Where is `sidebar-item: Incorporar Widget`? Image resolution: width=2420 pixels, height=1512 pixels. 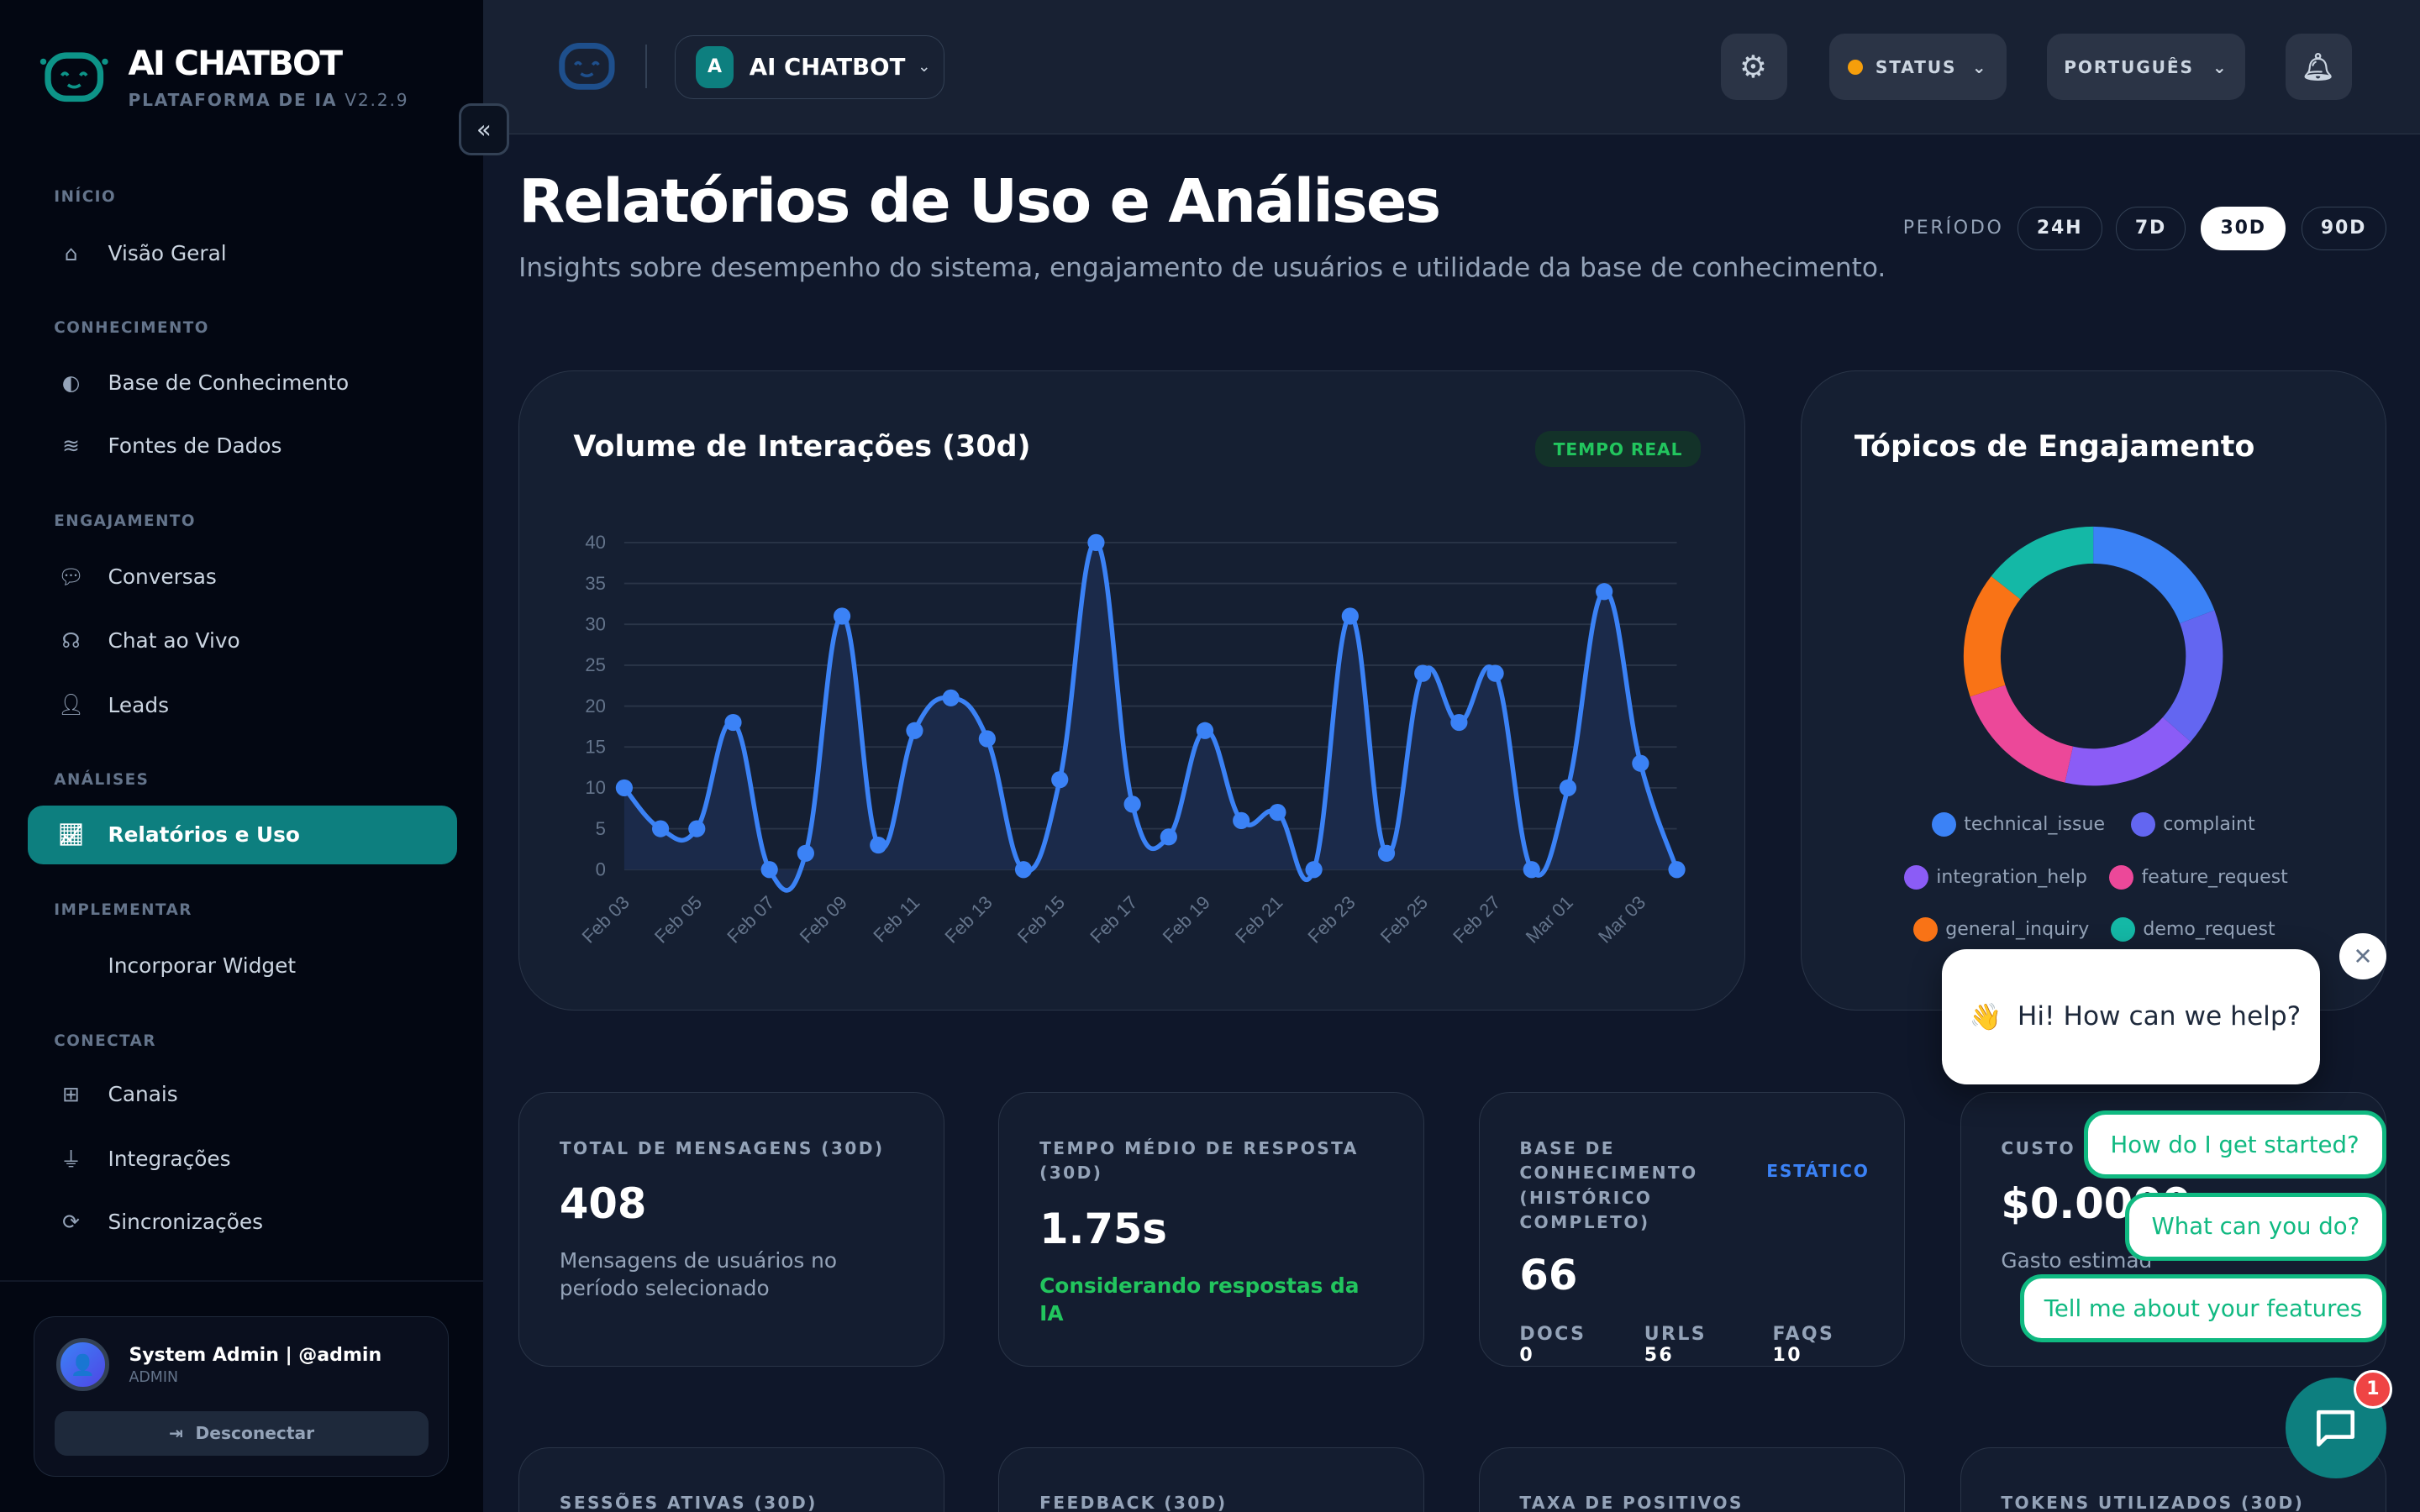 sidebar-item: Incorporar Widget is located at coordinates (242, 966).